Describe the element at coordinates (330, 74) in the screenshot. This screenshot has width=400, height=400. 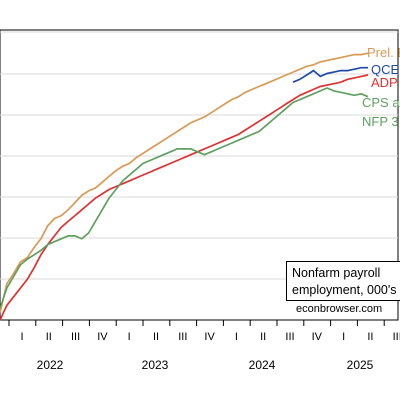
I see `series-line` at that location.